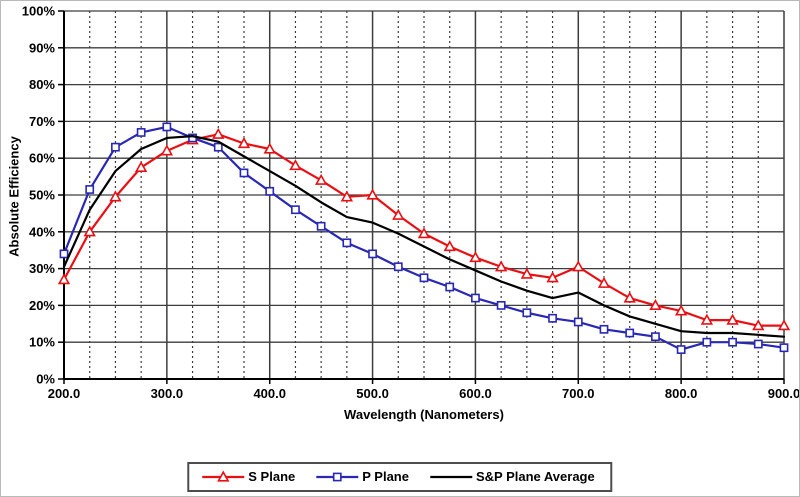 This screenshot has width=800, height=497. Describe the element at coordinates (42, 231) in the screenshot. I see `y-tick-label: 40%` at that location.